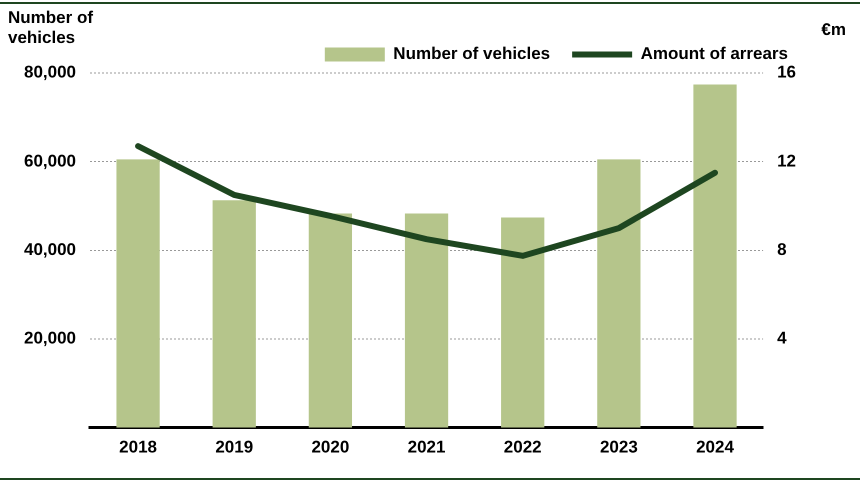 Image resolution: width=862 pixels, height=481 pixels. Describe the element at coordinates (782, 338) in the screenshot. I see `y2-tick-label: 4` at that location.